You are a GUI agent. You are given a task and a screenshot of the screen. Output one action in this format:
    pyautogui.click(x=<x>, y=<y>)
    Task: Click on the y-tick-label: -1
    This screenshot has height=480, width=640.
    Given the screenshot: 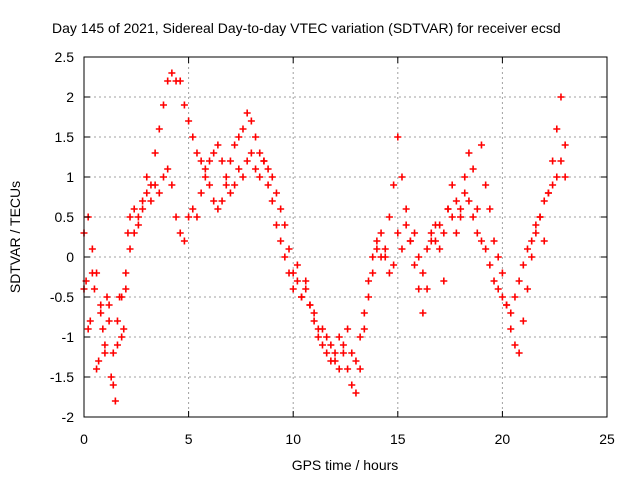 What is the action you would take?
    pyautogui.click(x=68, y=337)
    